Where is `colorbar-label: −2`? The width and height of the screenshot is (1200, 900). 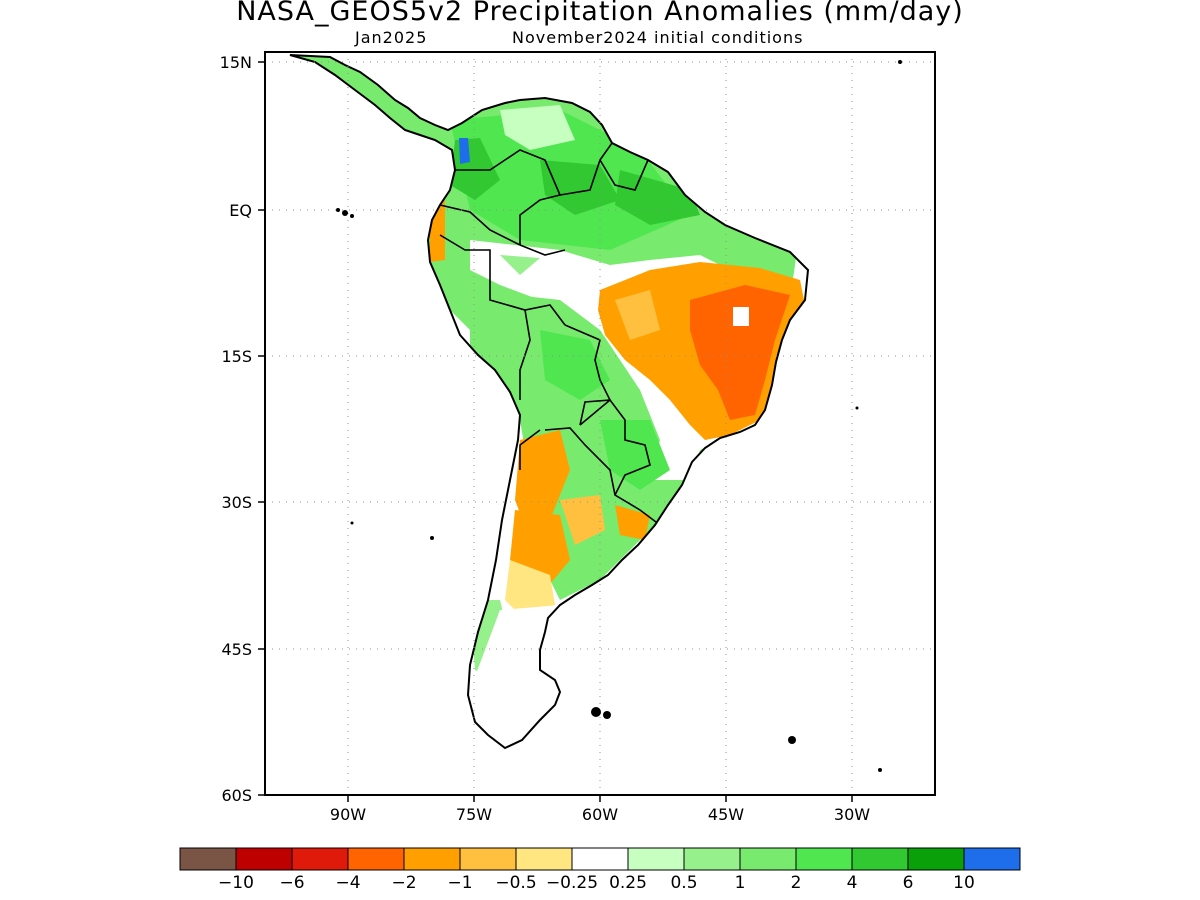
colorbar-label: −2 is located at coordinates (403, 883).